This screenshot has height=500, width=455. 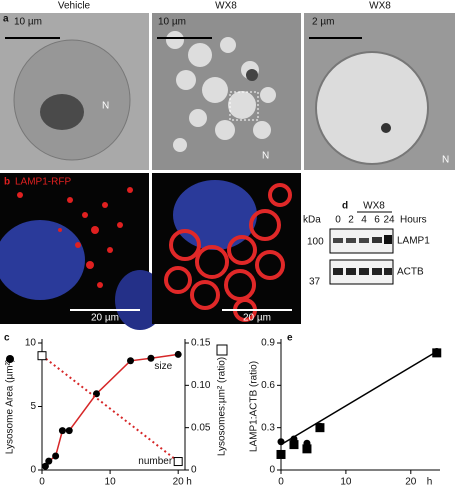 What do you see at coordinates (268, 343) in the screenshot?
I see `y-tick-label: 0.9` at bounding box center [268, 343].